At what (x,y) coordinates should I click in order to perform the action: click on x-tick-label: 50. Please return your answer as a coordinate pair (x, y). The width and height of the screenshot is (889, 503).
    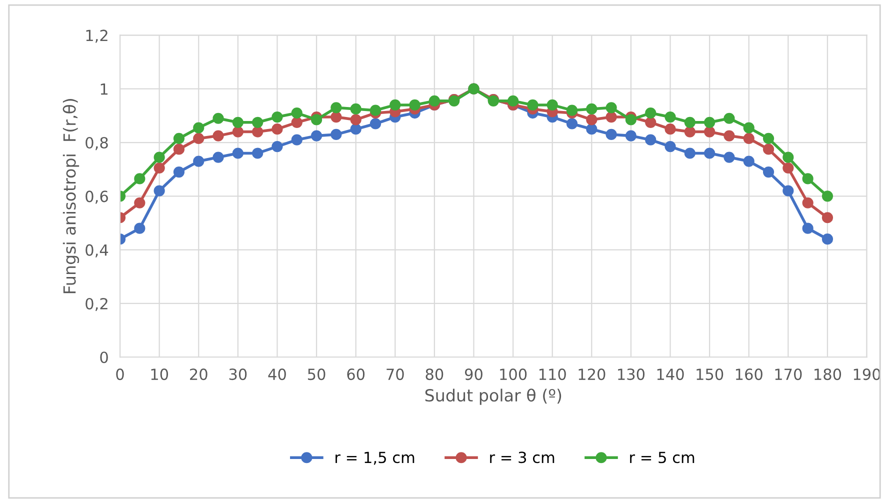
    Looking at the image, I should click on (317, 374).